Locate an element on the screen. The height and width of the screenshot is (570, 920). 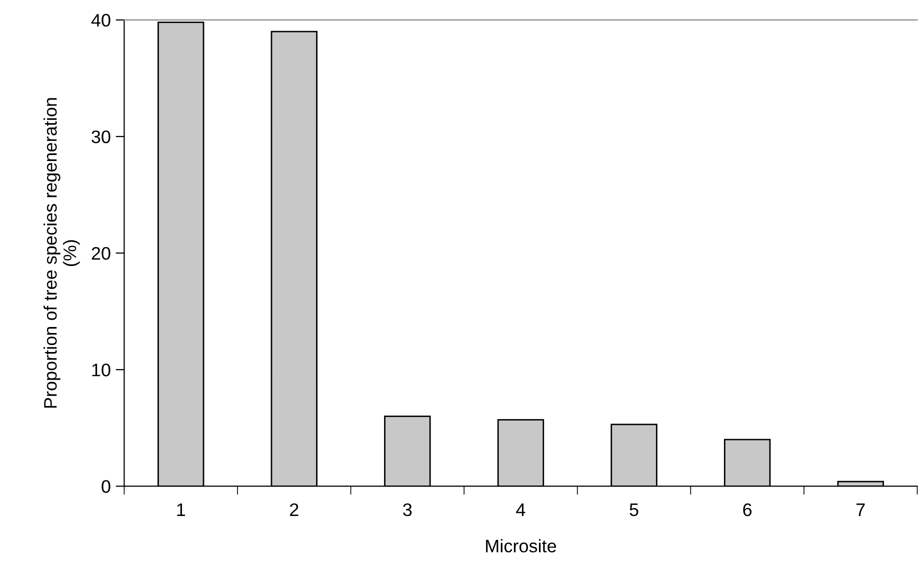
y-tick-label: 0 is located at coordinates (106, 486).